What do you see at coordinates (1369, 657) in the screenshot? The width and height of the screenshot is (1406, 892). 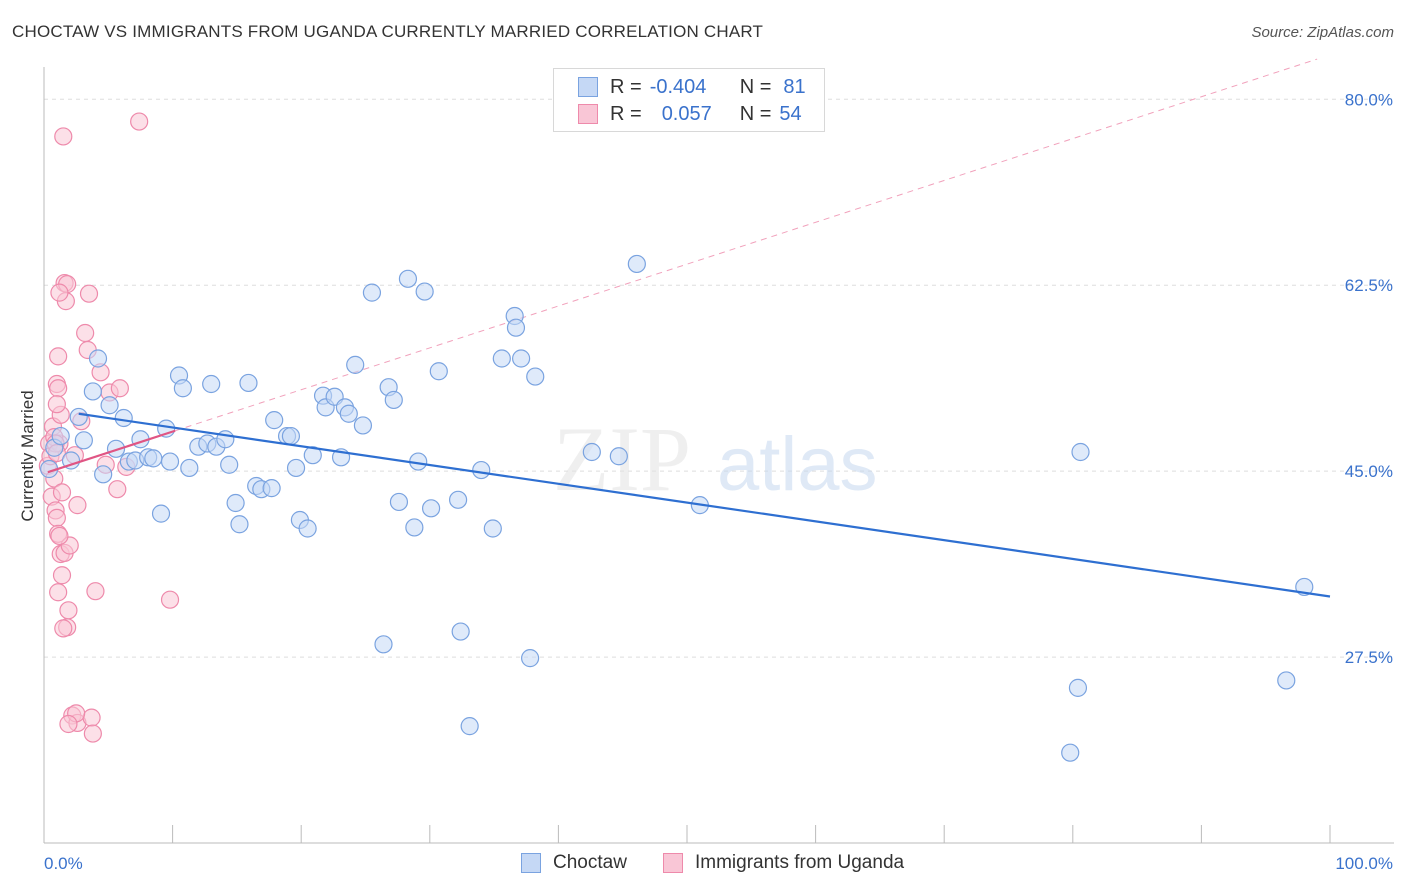 I see `y-tick-label: 27.5%` at bounding box center [1369, 657].